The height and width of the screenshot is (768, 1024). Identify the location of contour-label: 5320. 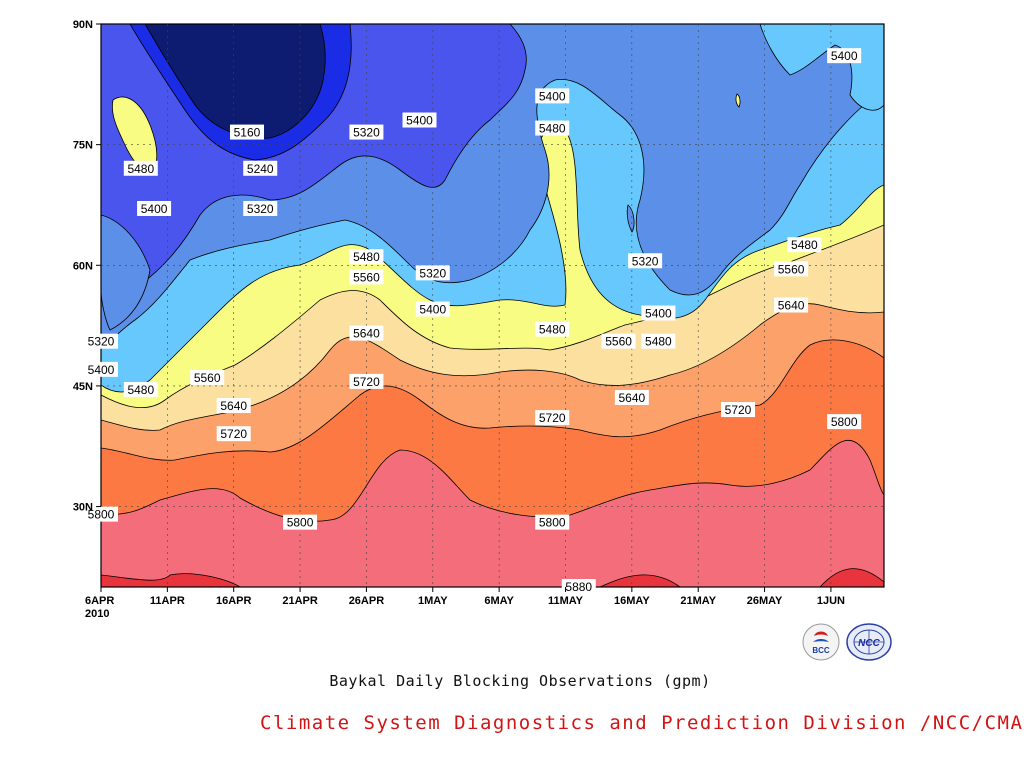
(432, 273).